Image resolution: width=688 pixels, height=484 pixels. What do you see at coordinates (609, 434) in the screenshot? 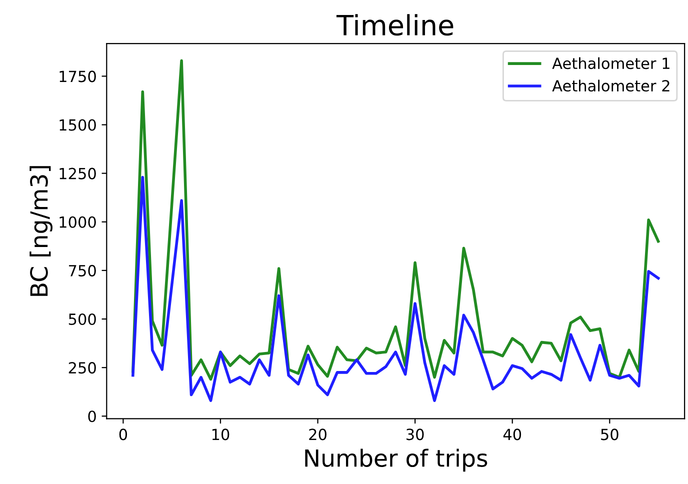
I see `x-tick-label: 50` at bounding box center [609, 434].